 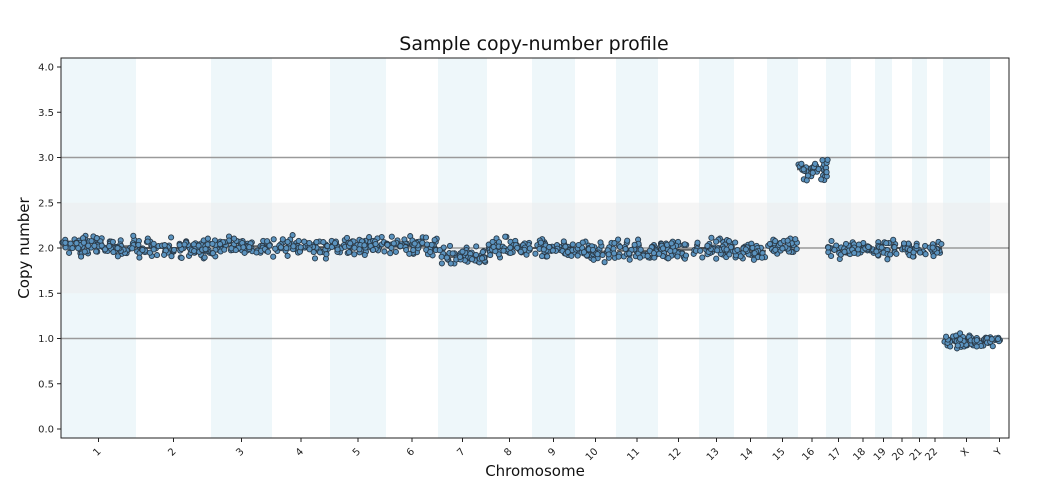 I want to click on x-tick-label: 12, so click(x=675, y=454).